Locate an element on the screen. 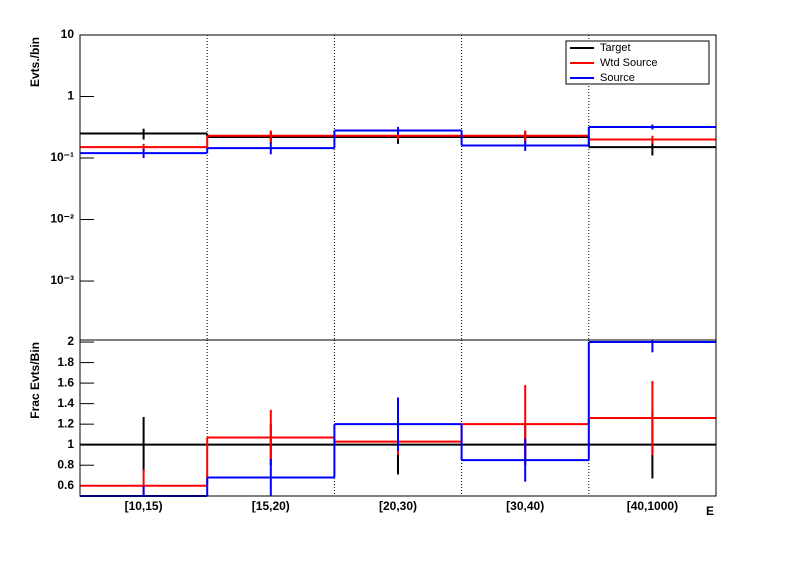 This screenshot has height=572, width=796. x-axis-label: E is located at coordinates (710, 511).